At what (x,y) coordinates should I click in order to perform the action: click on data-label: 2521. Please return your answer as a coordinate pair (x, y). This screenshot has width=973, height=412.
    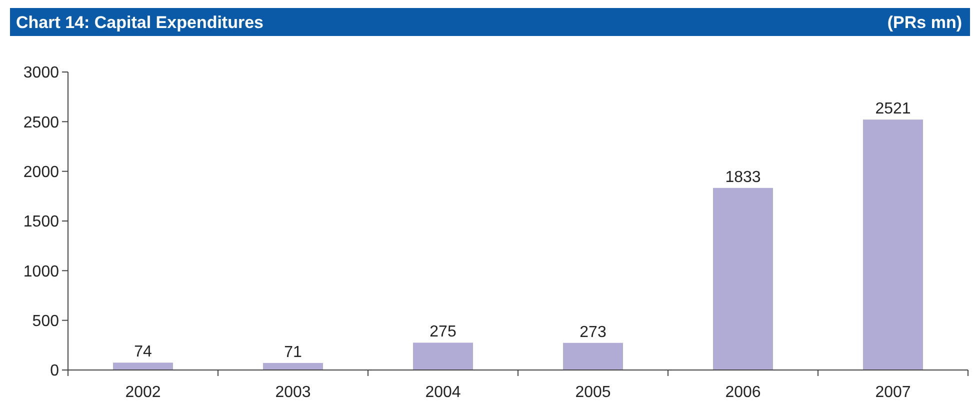
    Looking at the image, I should click on (893, 109).